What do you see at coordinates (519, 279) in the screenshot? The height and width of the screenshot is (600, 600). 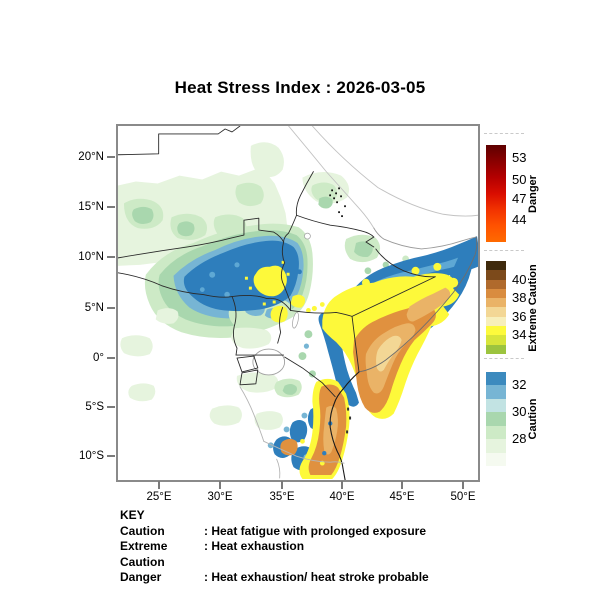 I see `colorbar-tick-label: 40` at bounding box center [519, 279].